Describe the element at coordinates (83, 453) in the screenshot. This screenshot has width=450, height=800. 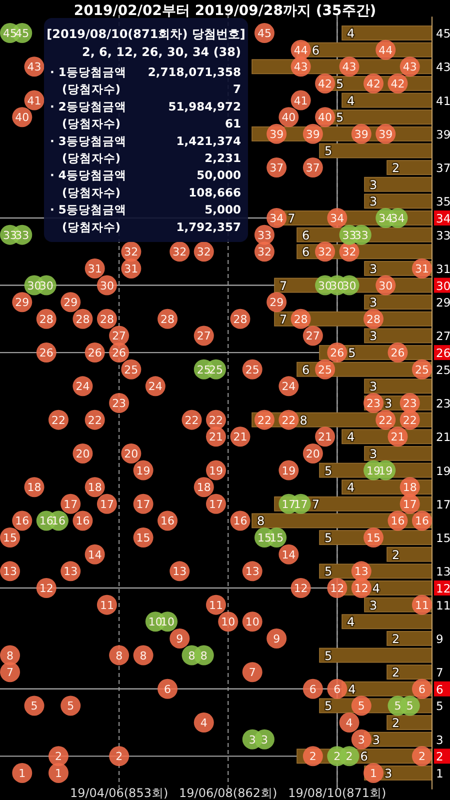
I see `data-label: 20` at that location.